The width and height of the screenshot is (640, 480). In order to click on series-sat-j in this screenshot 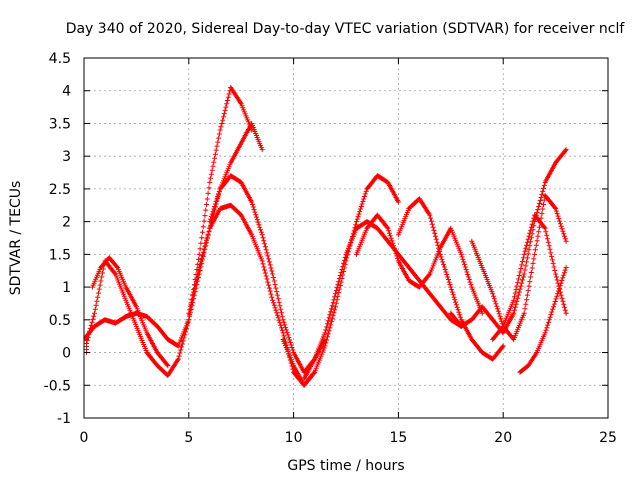, I will do `click(508, 241)`.